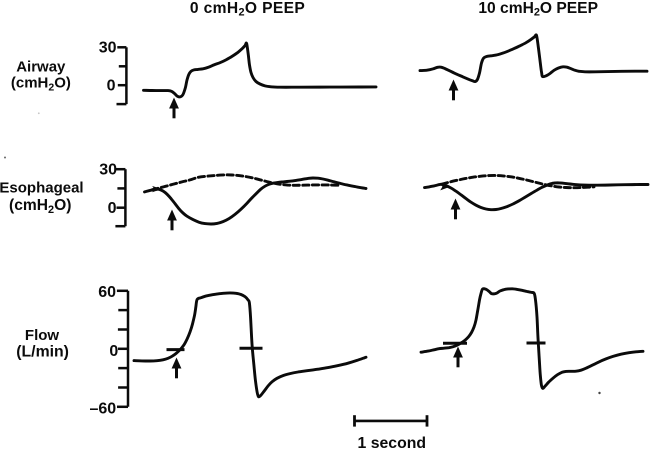 The image size is (650, 454). Describe the element at coordinates (41, 66) in the screenshot. I see `svg-text: Airway` at that location.